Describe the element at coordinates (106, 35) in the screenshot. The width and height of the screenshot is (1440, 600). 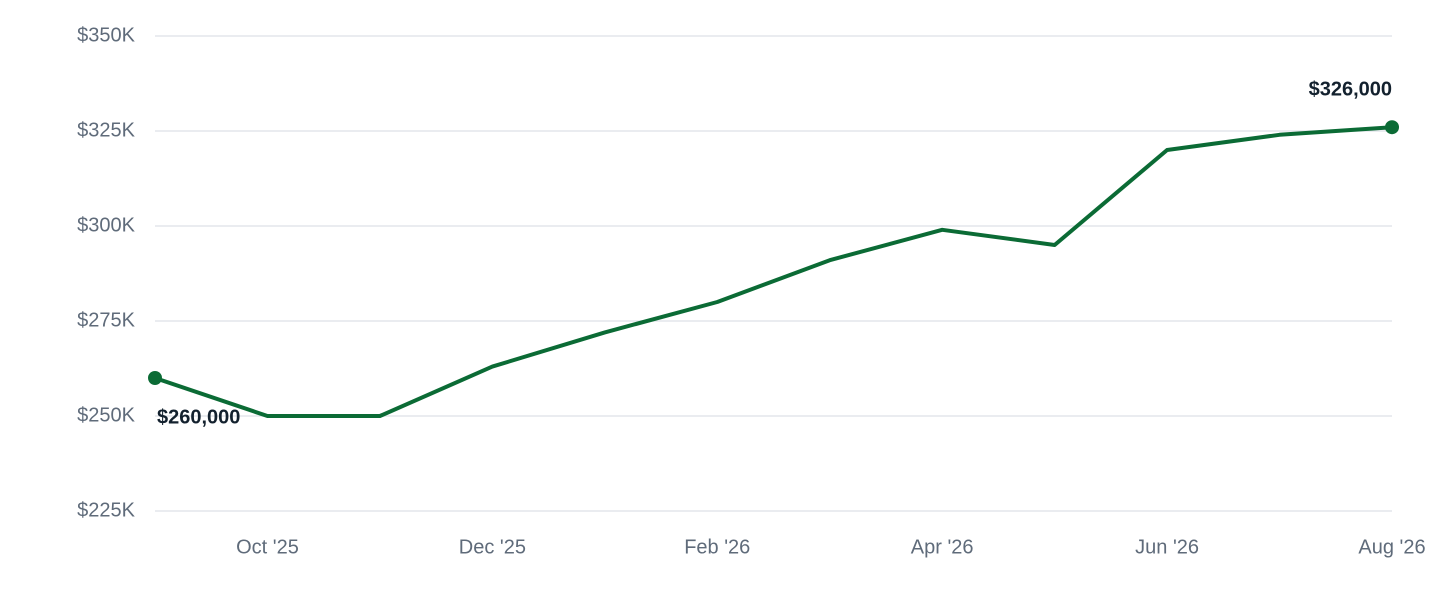
I see `y-tick-label: $350K` at that location.